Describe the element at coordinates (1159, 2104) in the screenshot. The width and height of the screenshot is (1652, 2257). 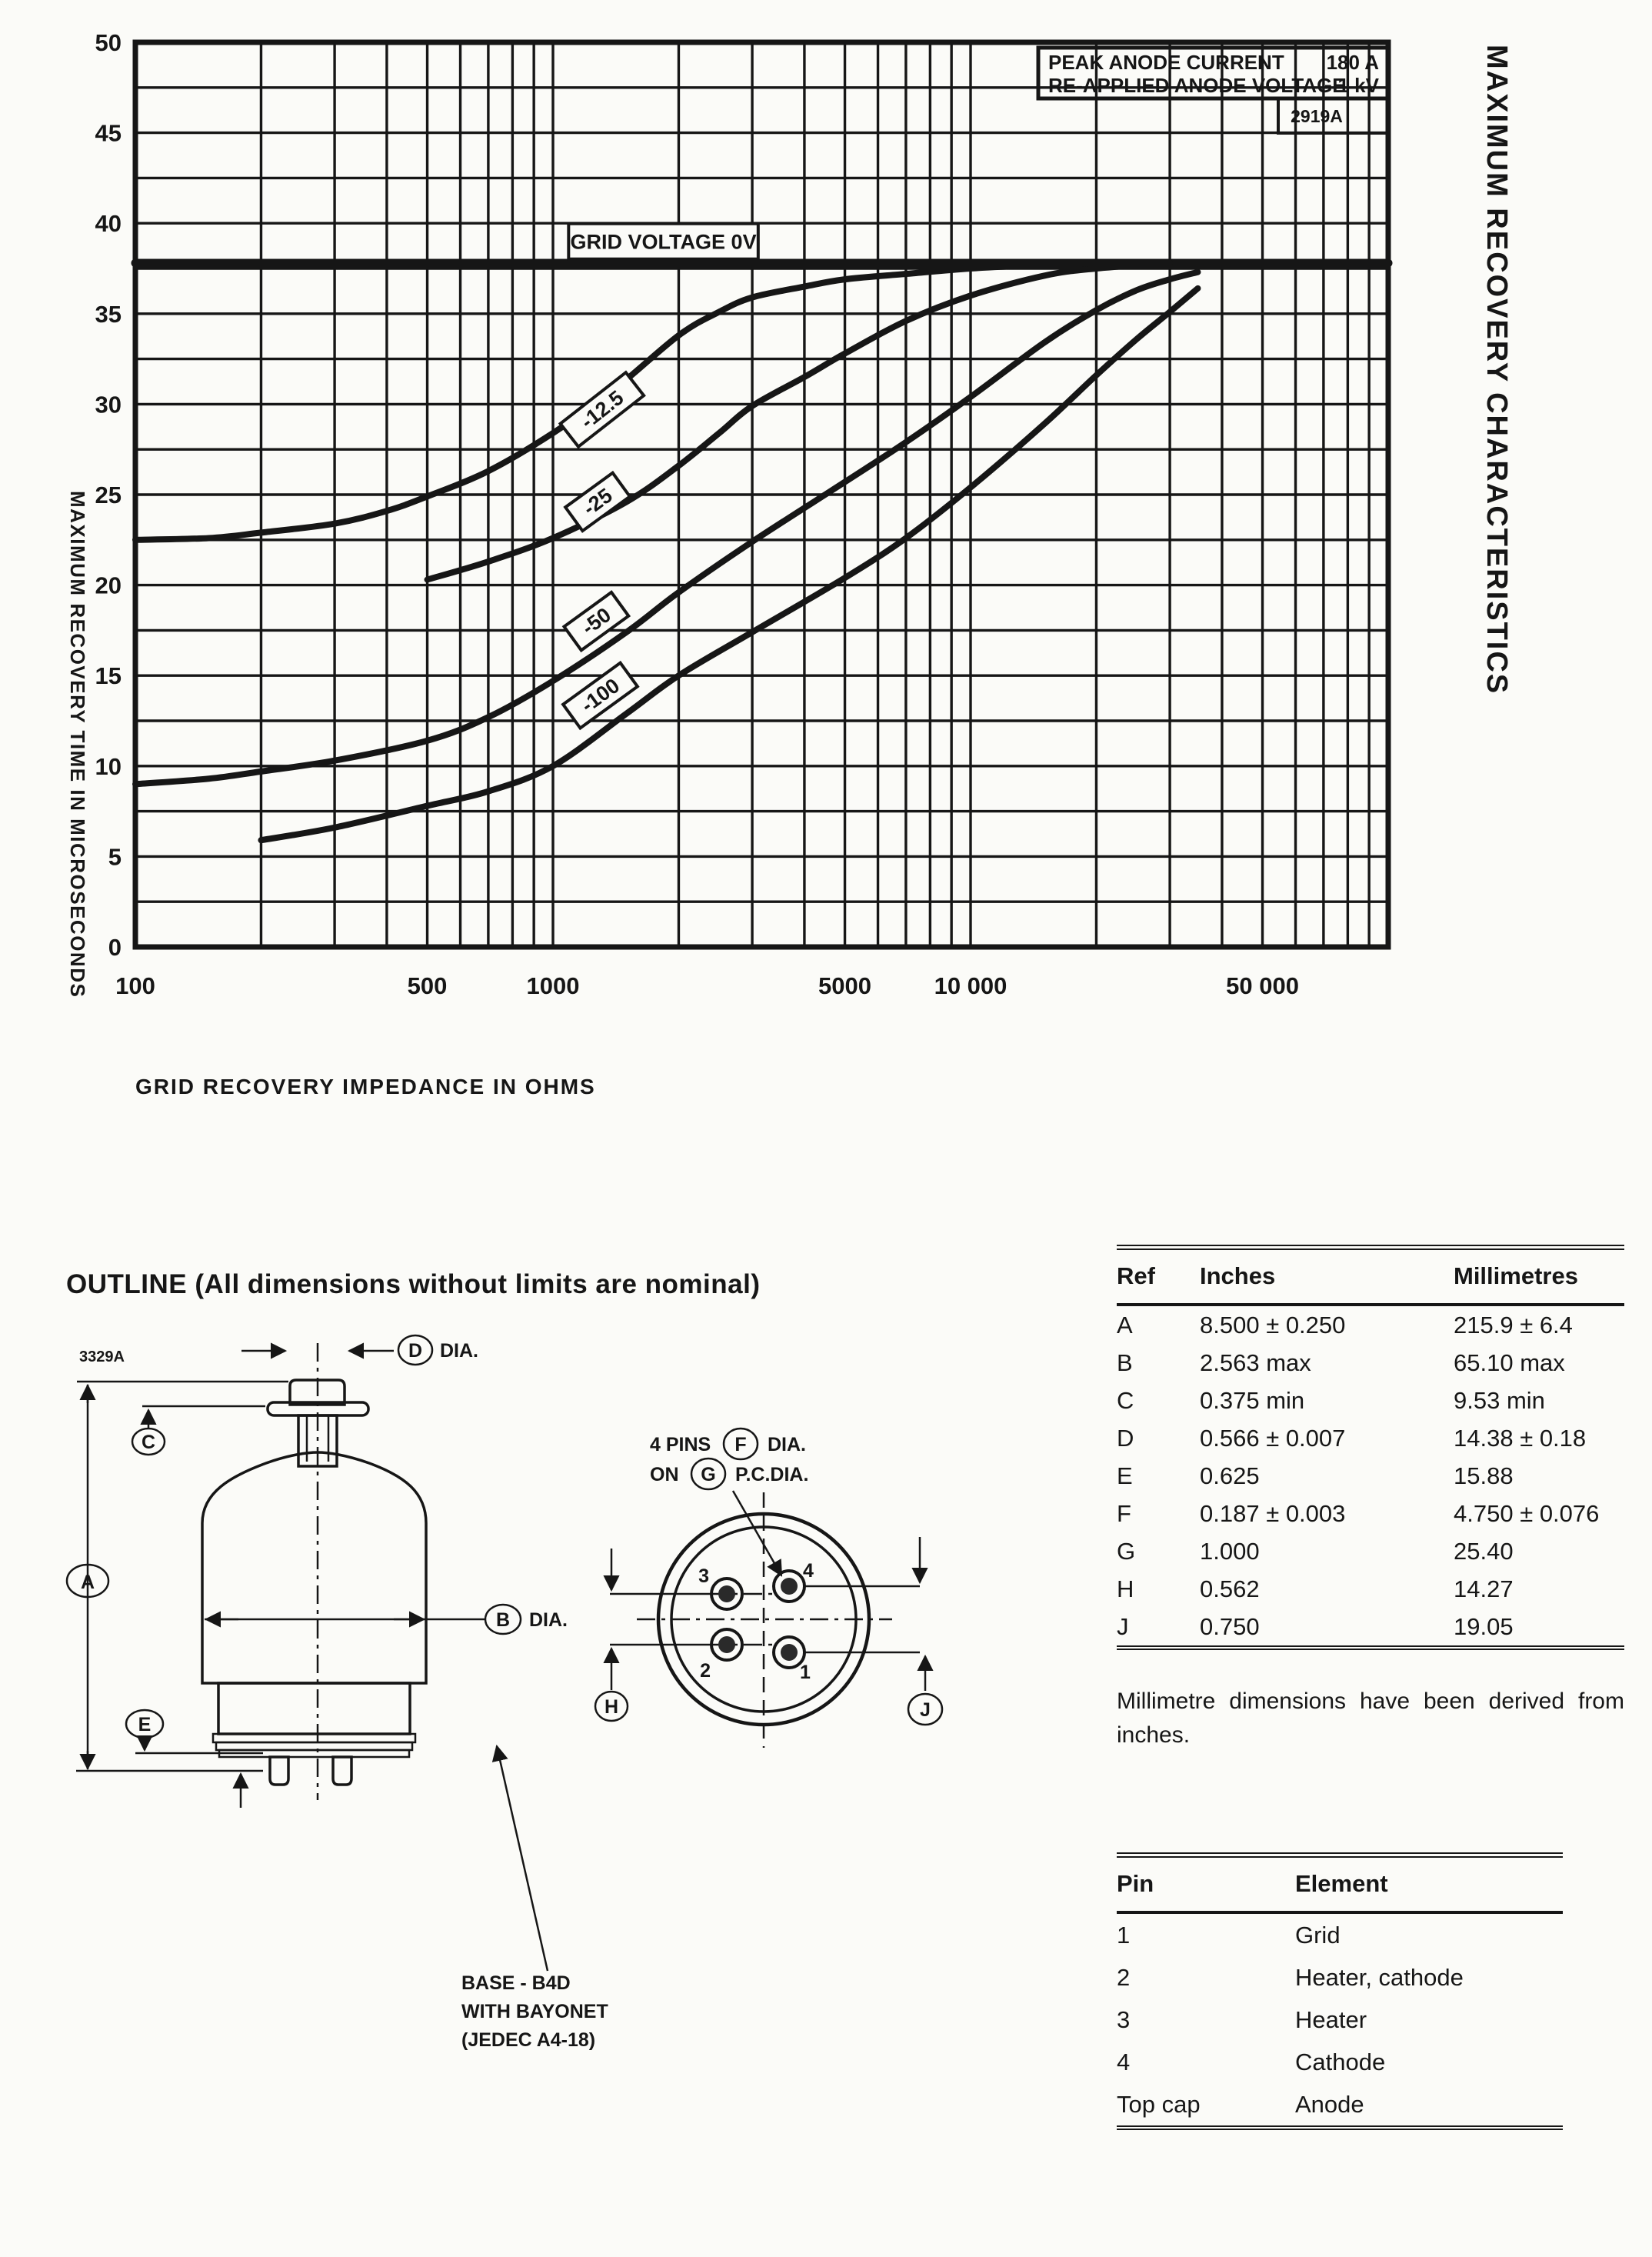
I see `table-cell: Top cap` at that location.